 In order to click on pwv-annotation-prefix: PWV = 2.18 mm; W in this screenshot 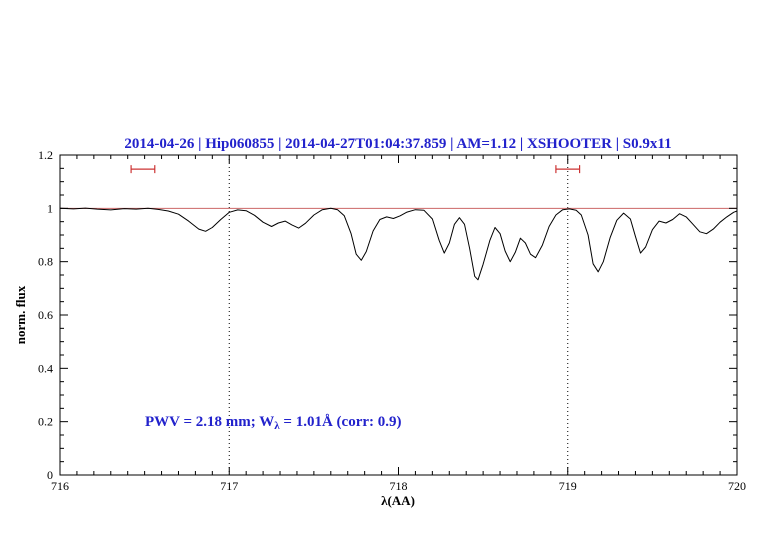, I will do `click(209, 422)`.